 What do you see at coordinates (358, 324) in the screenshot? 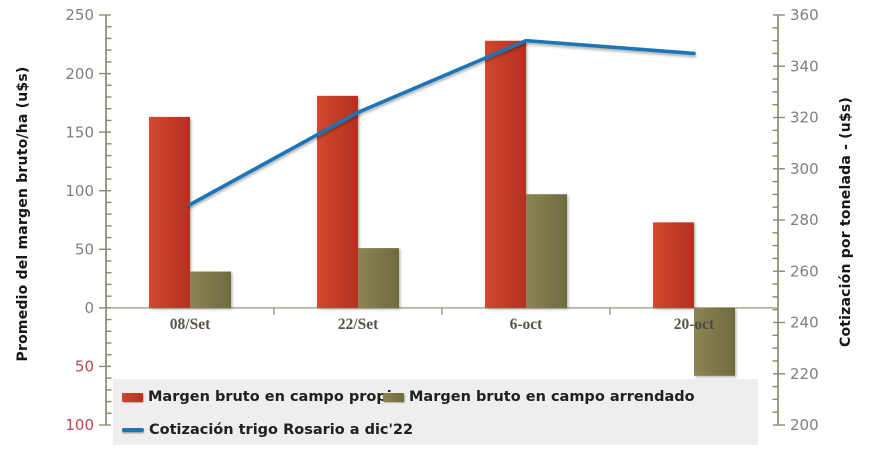
I see `x-category-label: 22/Set` at bounding box center [358, 324].